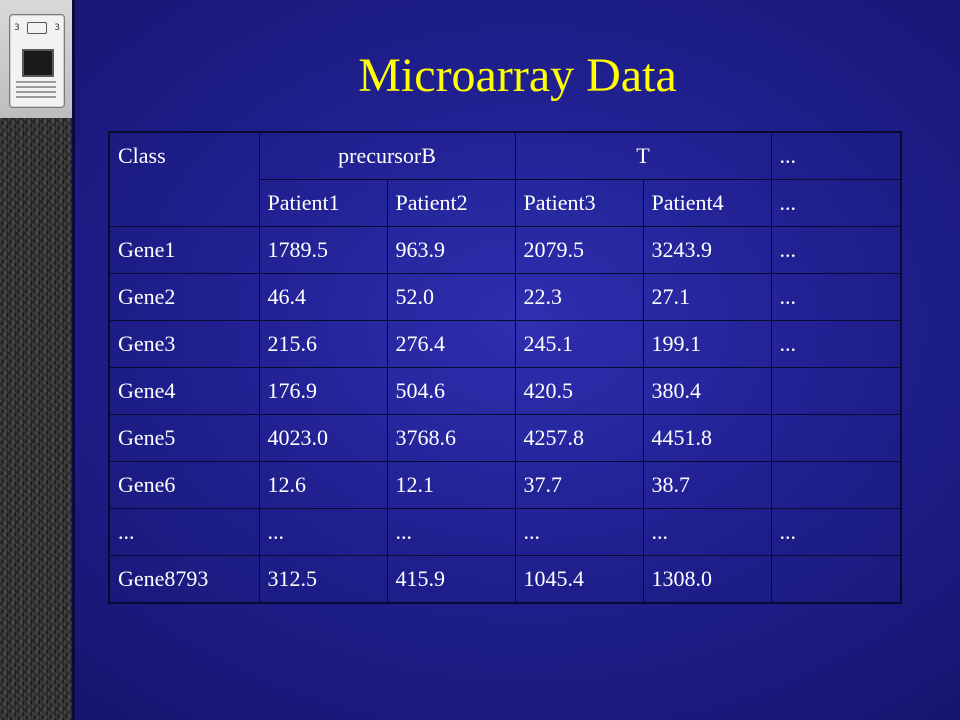 This screenshot has width=960, height=720. What do you see at coordinates (707, 344) in the screenshot?
I see `value-cell: 199.1` at bounding box center [707, 344].